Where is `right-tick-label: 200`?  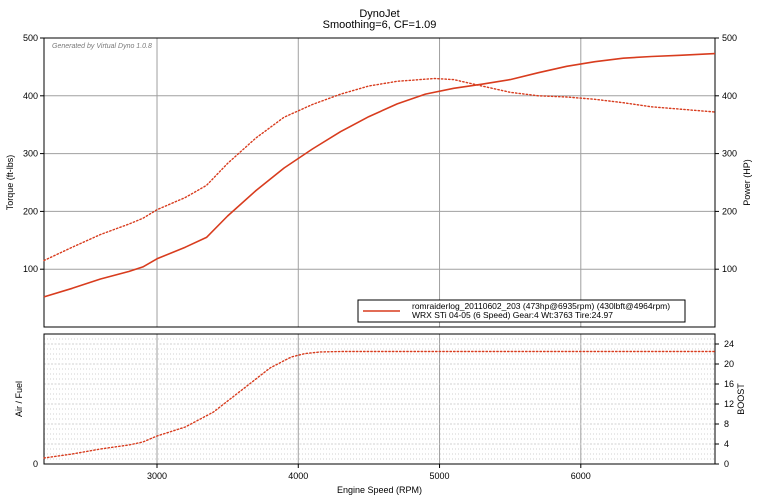
right-tick-label: 200 is located at coordinates (729, 211).